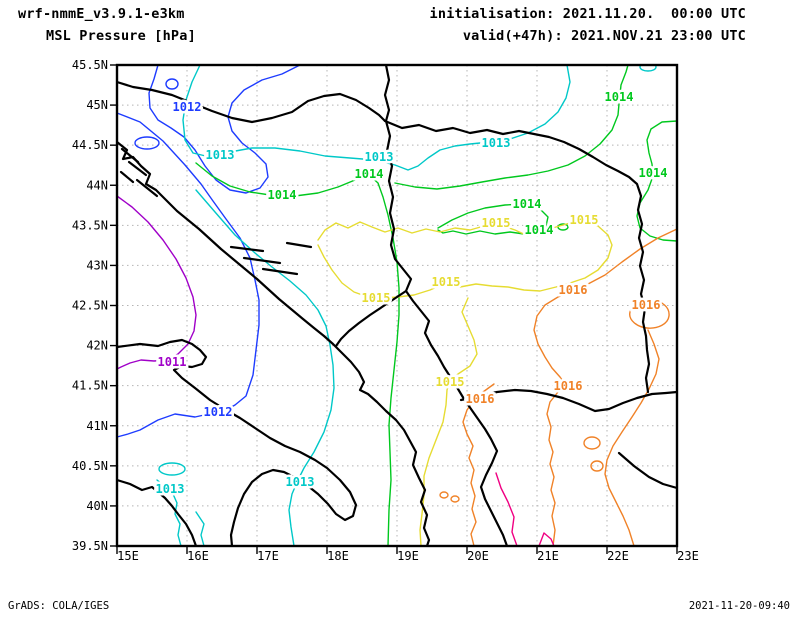  I want to click on border-branch, so click(371, 318).